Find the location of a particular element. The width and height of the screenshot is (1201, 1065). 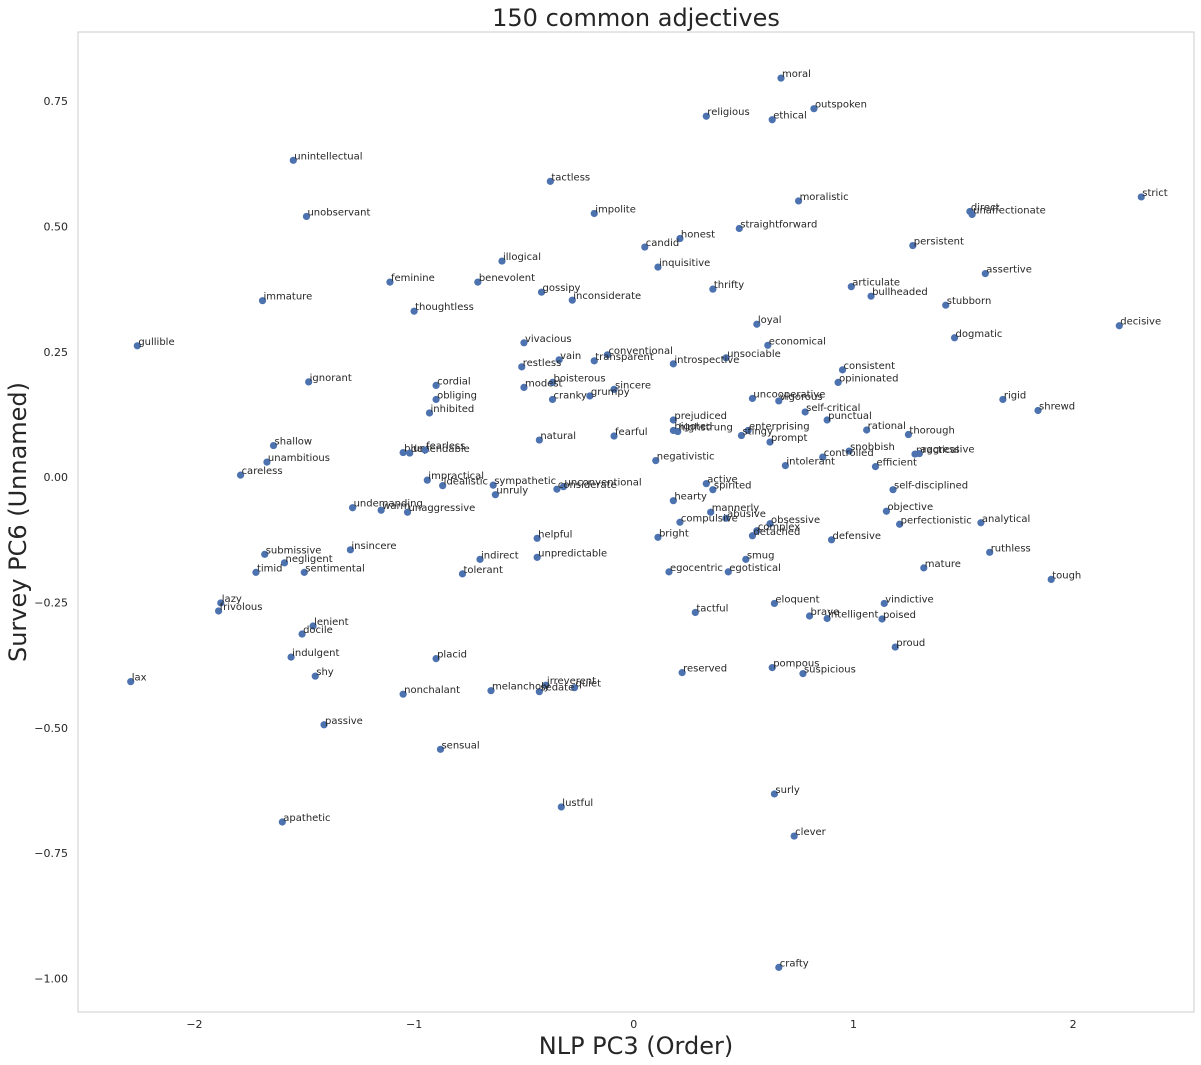

point-label: vigorous is located at coordinates (801, 397).